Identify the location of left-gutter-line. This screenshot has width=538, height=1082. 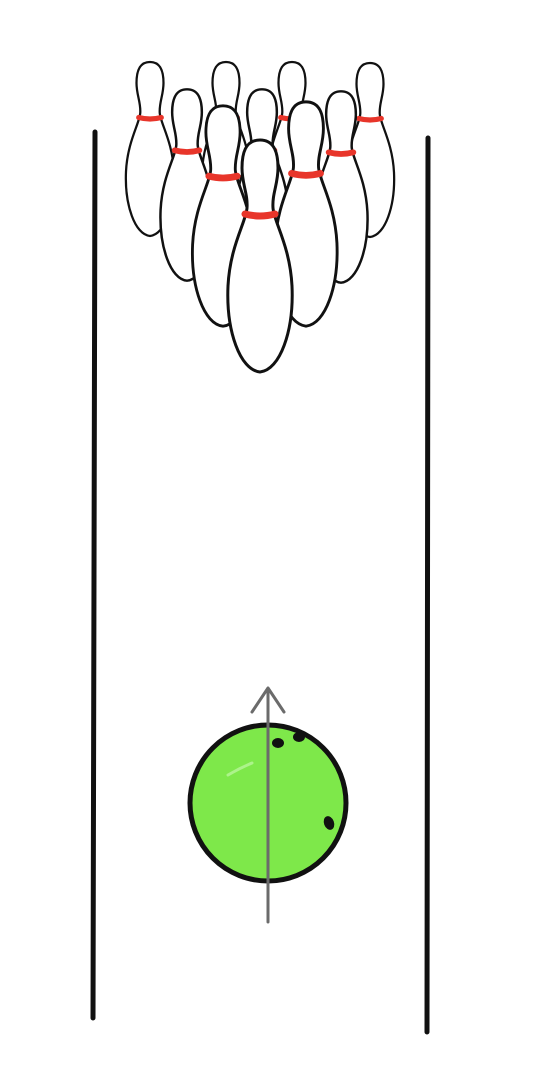
(94, 575).